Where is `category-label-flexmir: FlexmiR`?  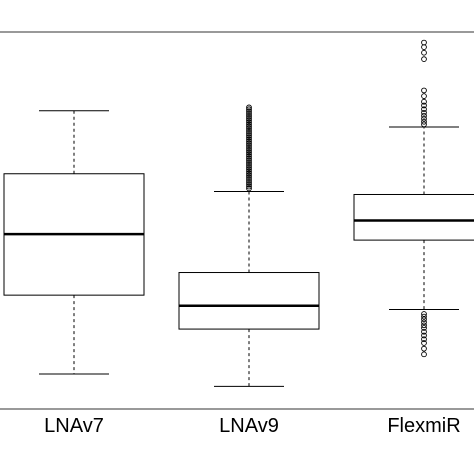 category-label-flexmir: FlexmiR is located at coordinates (423, 426).